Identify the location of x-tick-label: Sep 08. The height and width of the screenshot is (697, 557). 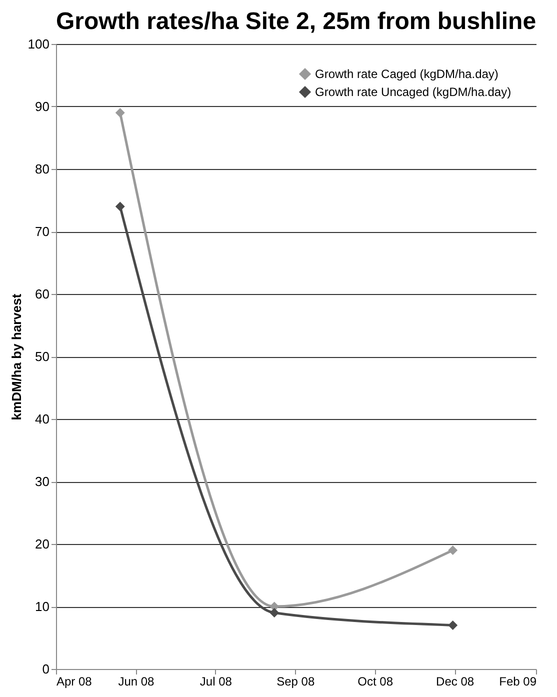
(295, 681).